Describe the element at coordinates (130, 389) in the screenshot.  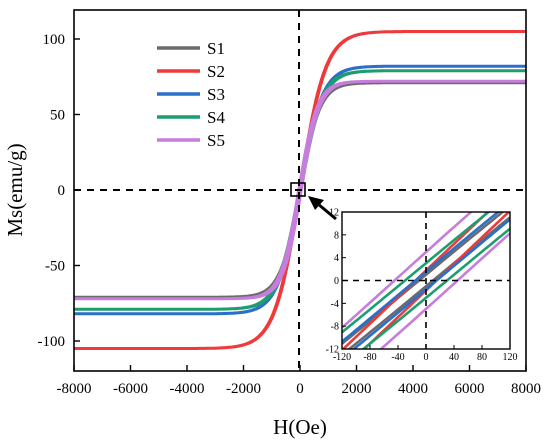
I see `x-tick-label: -6000` at that location.